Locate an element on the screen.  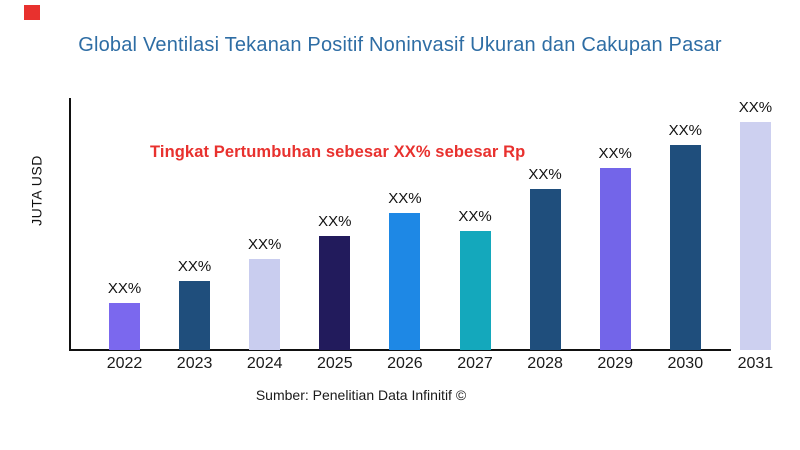
x-axis-line is located at coordinates (400, 350).